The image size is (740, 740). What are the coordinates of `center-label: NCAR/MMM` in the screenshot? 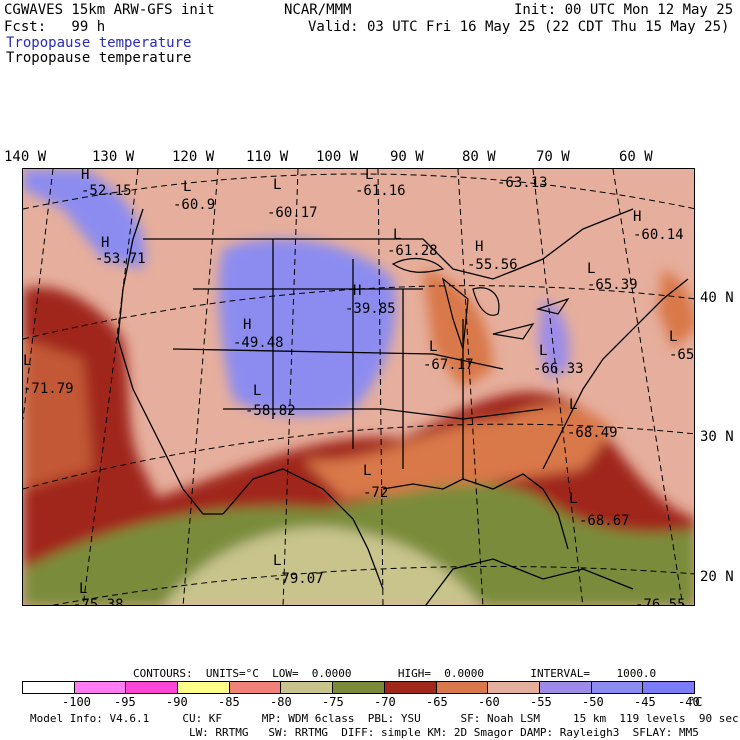 It's located at (318, 10).